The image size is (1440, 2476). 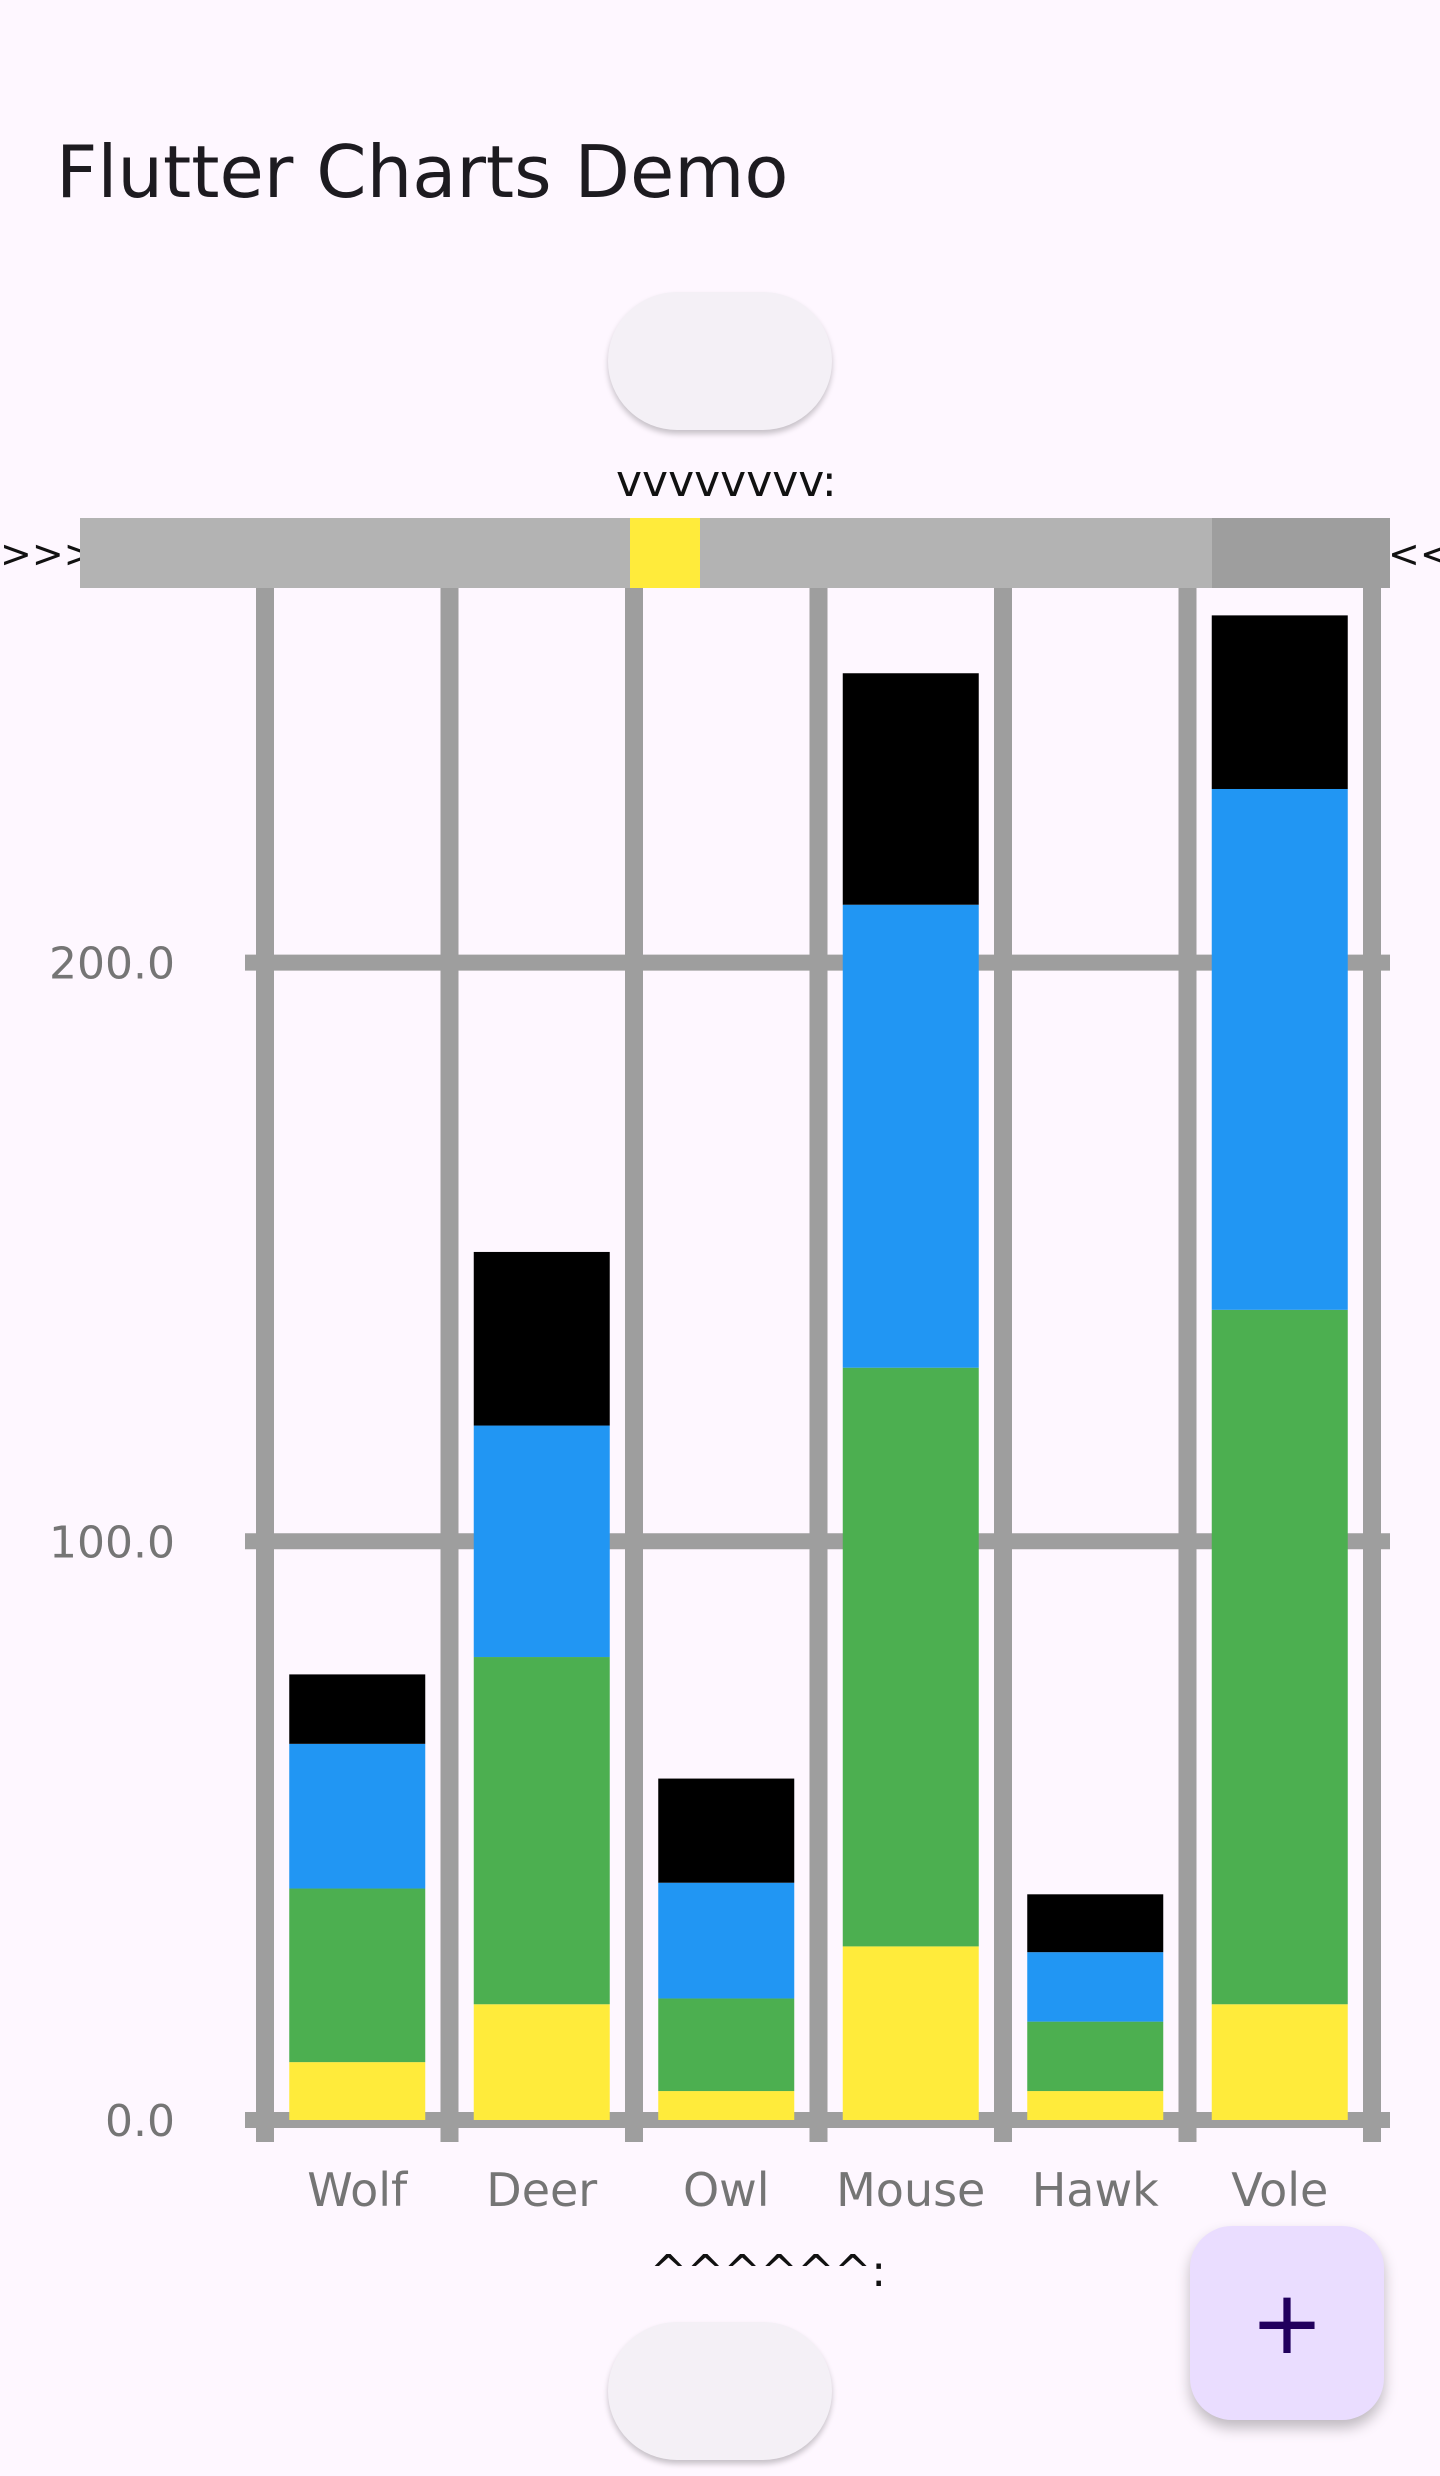 I want to click on range-marker, so click(x=665, y=553).